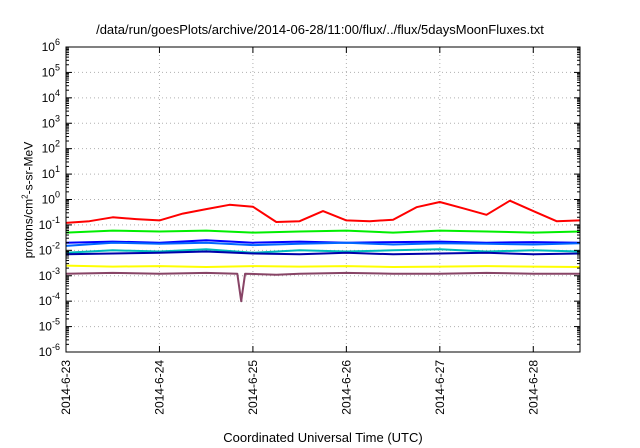 The height and width of the screenshot is (448, 640). Describe the element at coordinates (159, 387) in the screenshot. I see `x-tick-label: 2014-6-24` at that location.